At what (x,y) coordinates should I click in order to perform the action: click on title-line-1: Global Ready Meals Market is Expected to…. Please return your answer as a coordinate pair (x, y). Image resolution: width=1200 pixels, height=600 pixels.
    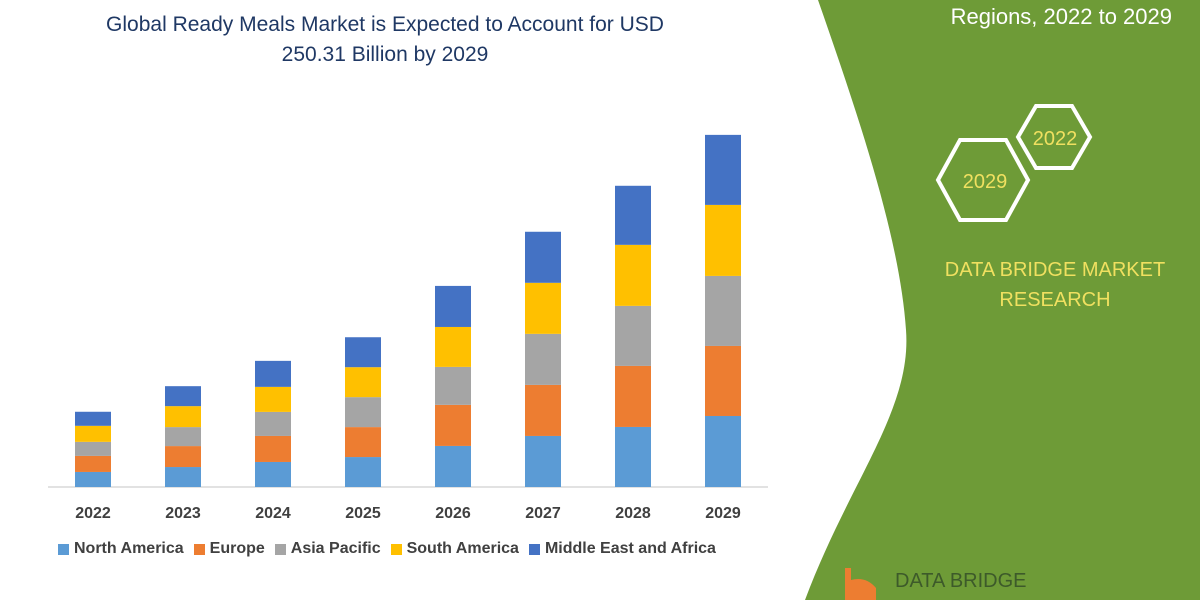
    Looking at the image, I should click on (385, 24).